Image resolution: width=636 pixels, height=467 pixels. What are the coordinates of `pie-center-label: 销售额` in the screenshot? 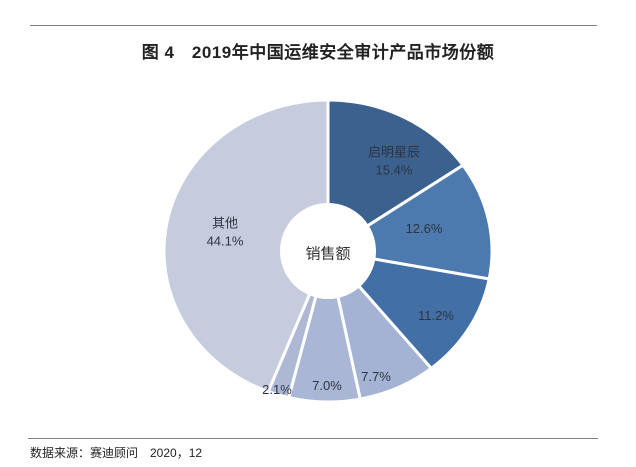 It's located at (328, 254).